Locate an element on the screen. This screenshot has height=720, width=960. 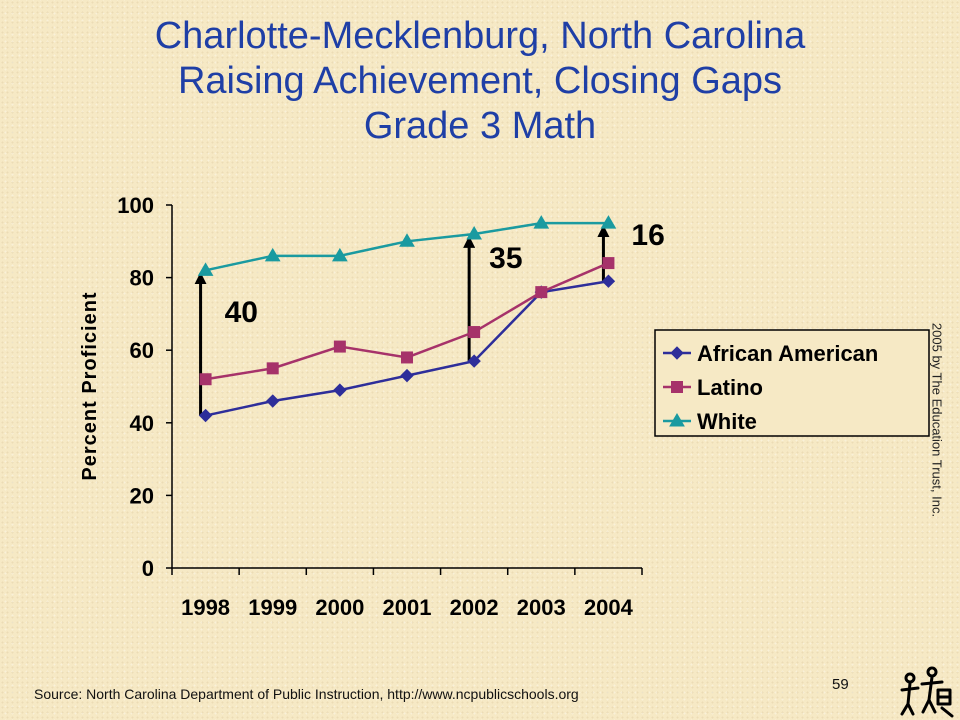
x-tick-label: 2000 is located at coordinates (339, 607).